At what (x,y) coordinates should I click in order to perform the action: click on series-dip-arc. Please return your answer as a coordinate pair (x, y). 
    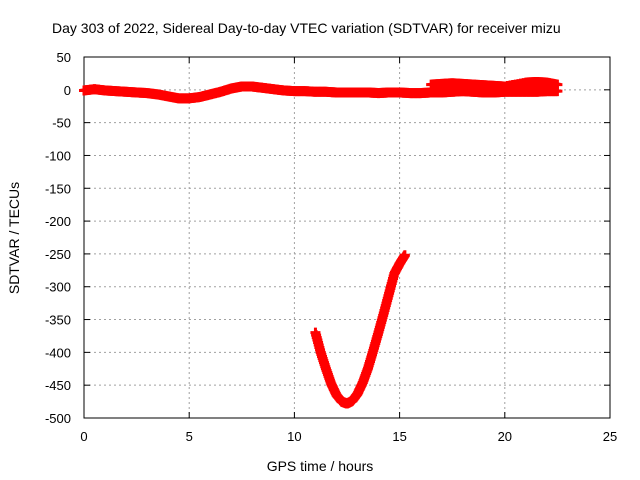
    Looking at the image, I should click on (360, 329).